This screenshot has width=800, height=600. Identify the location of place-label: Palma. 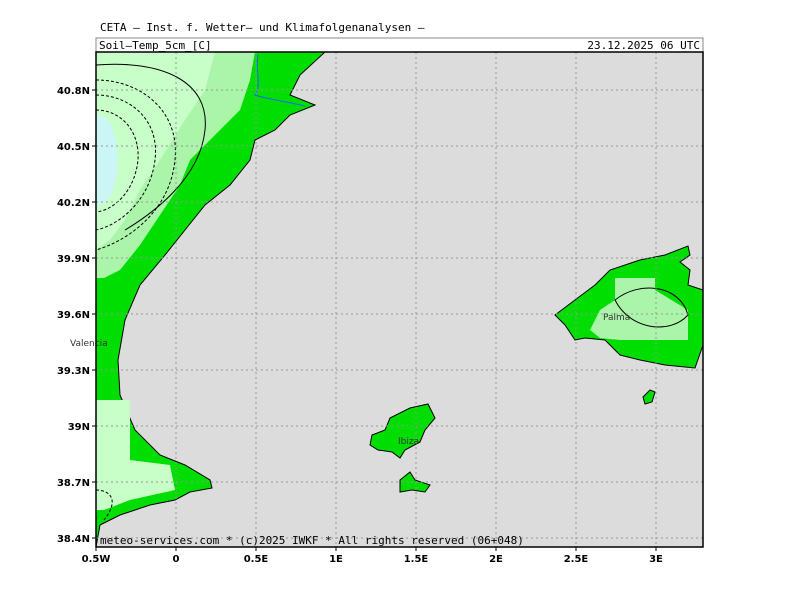
(616, 318).